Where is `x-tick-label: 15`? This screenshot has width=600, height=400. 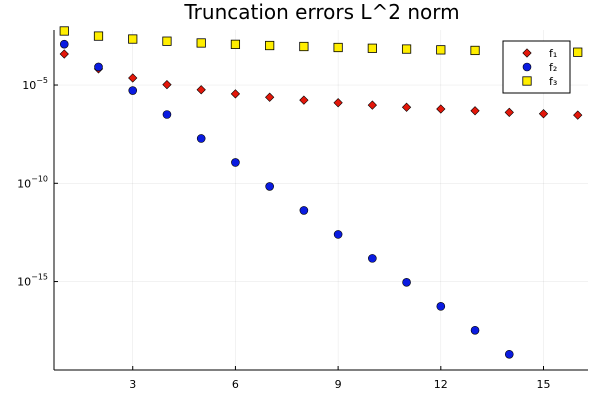
x-tick-label: 15 is located at coordinates (544, 384).